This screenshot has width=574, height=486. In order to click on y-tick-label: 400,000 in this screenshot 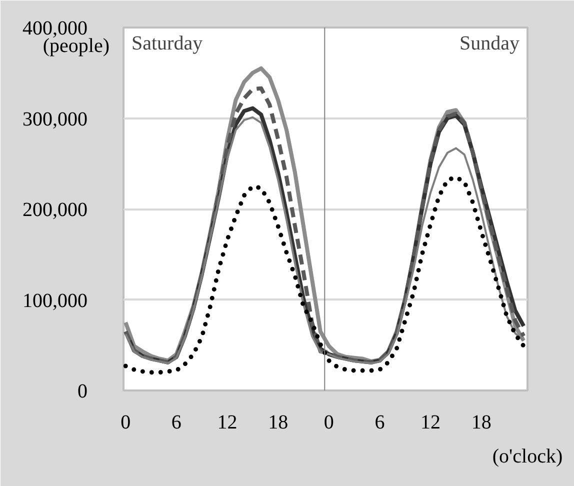, I will do `click(55, 29)`.